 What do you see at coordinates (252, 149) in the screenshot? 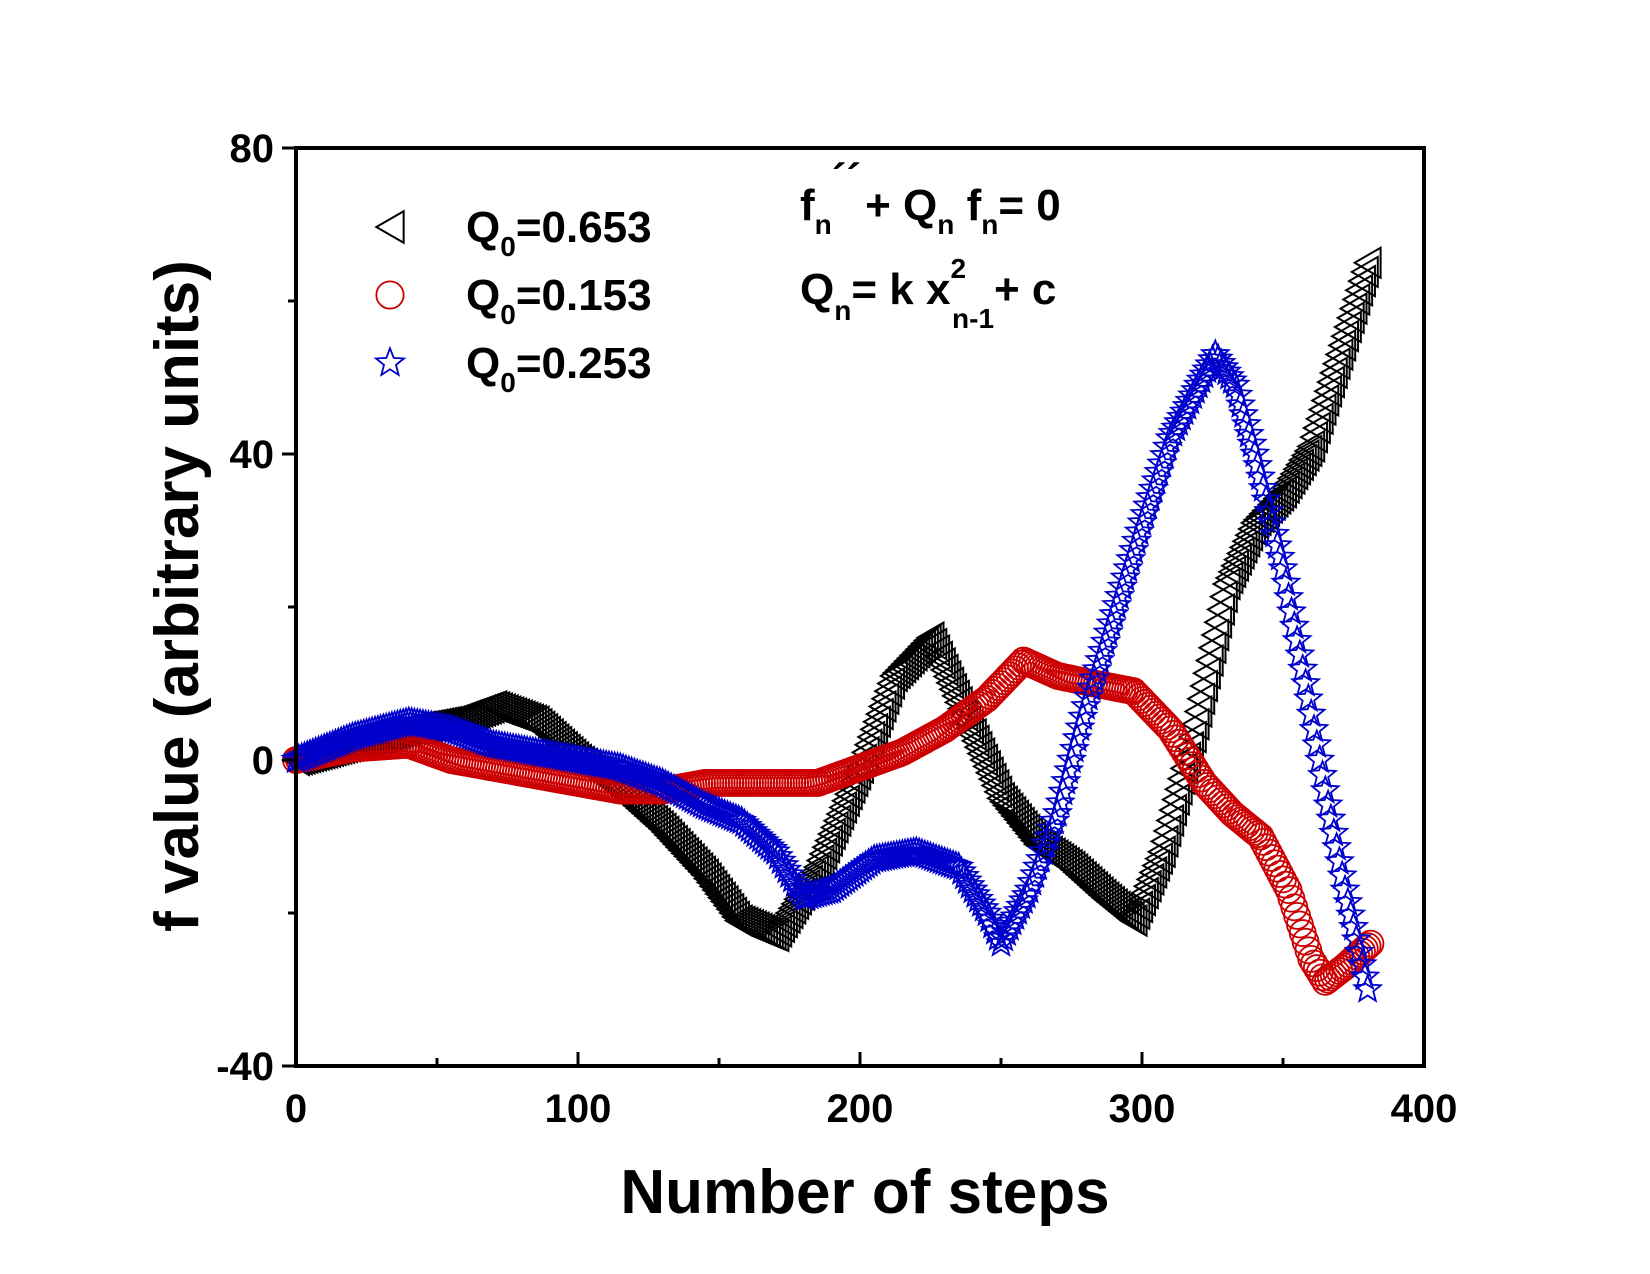
I see `y-tick-label: 80` at bounding box center [252, 149].